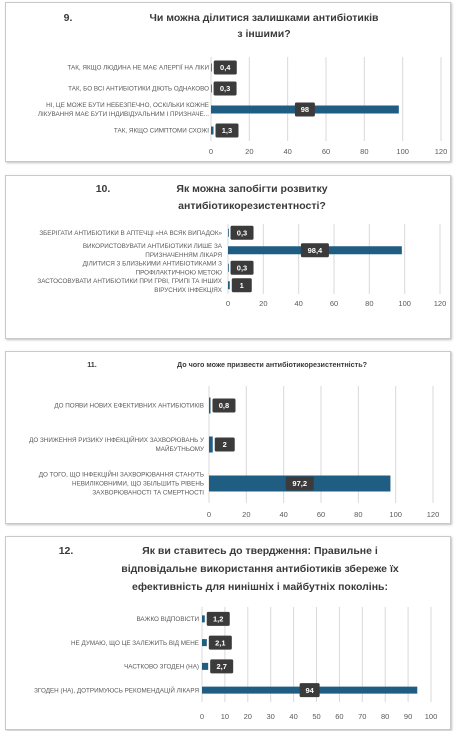 Image resolution: width=457 pixels, height=731 pixels. I want to click on data-label: 94, so click(309, 690).